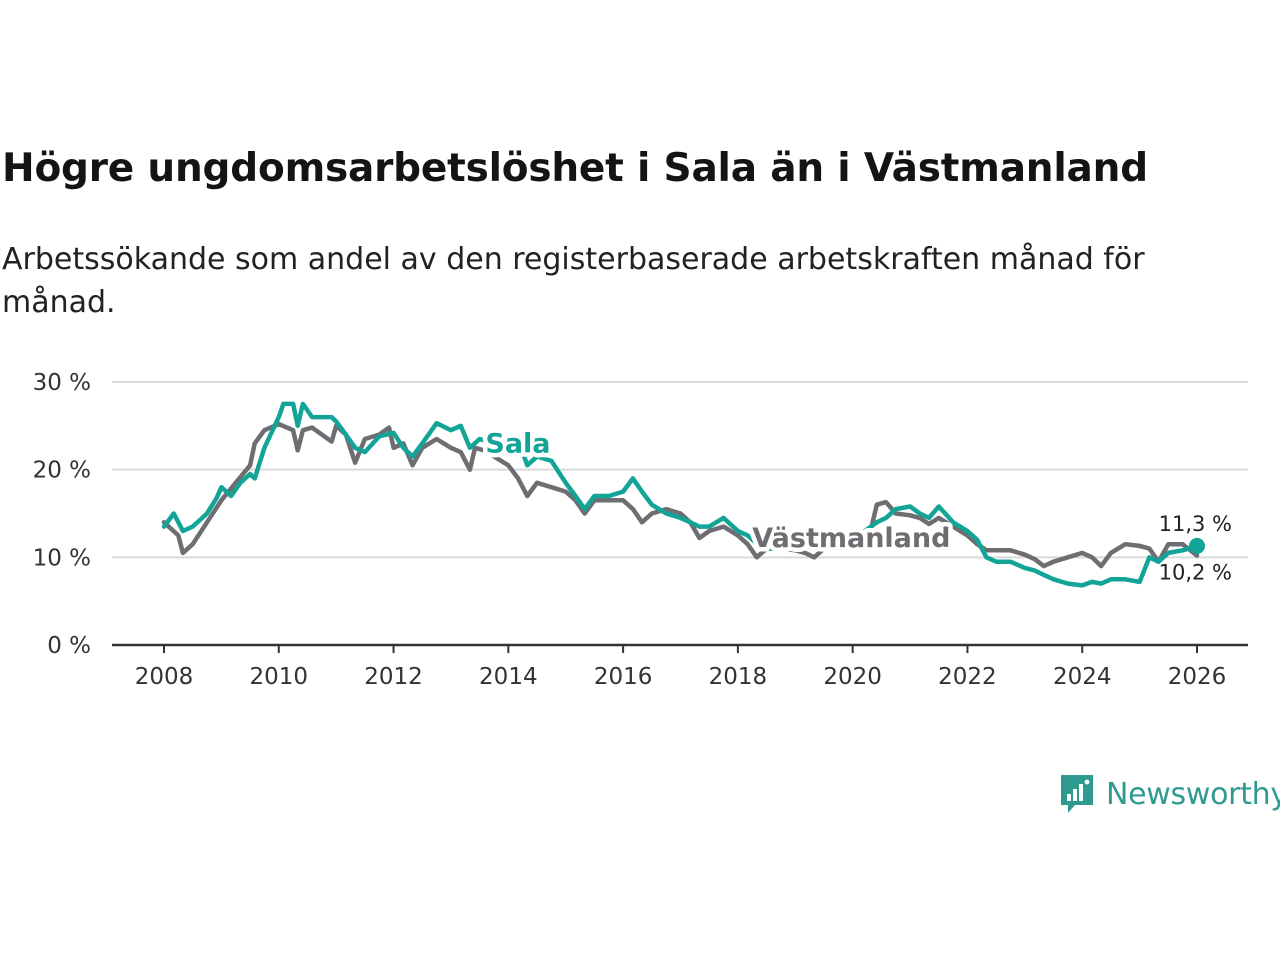 The image size is (1280, 960). What do you see at coordinates (680, 666) in the screenshot?
I see `x-axis: 2008 2010 2012 2014 2016 2018 2020 2022 2024 2026` at bounding box center [680, 666].